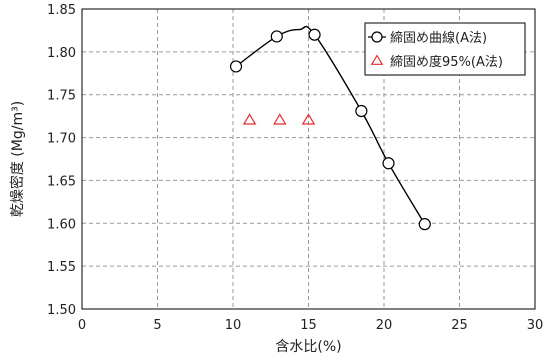  Describe the element at coordinates (446, 62) in the screenshot. I see `legend-entry-95: 締固め度95%(A法)` at that location.